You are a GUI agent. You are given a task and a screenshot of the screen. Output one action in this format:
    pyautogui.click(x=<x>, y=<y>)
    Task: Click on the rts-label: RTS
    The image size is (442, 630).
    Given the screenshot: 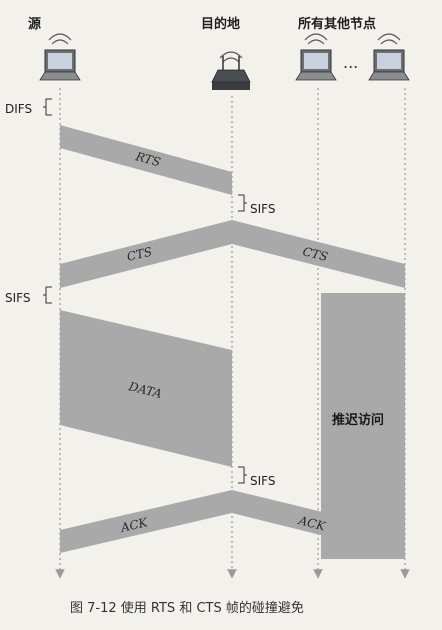 What is the action you would take?
    pyautogui.click(x=147, y=159)
    